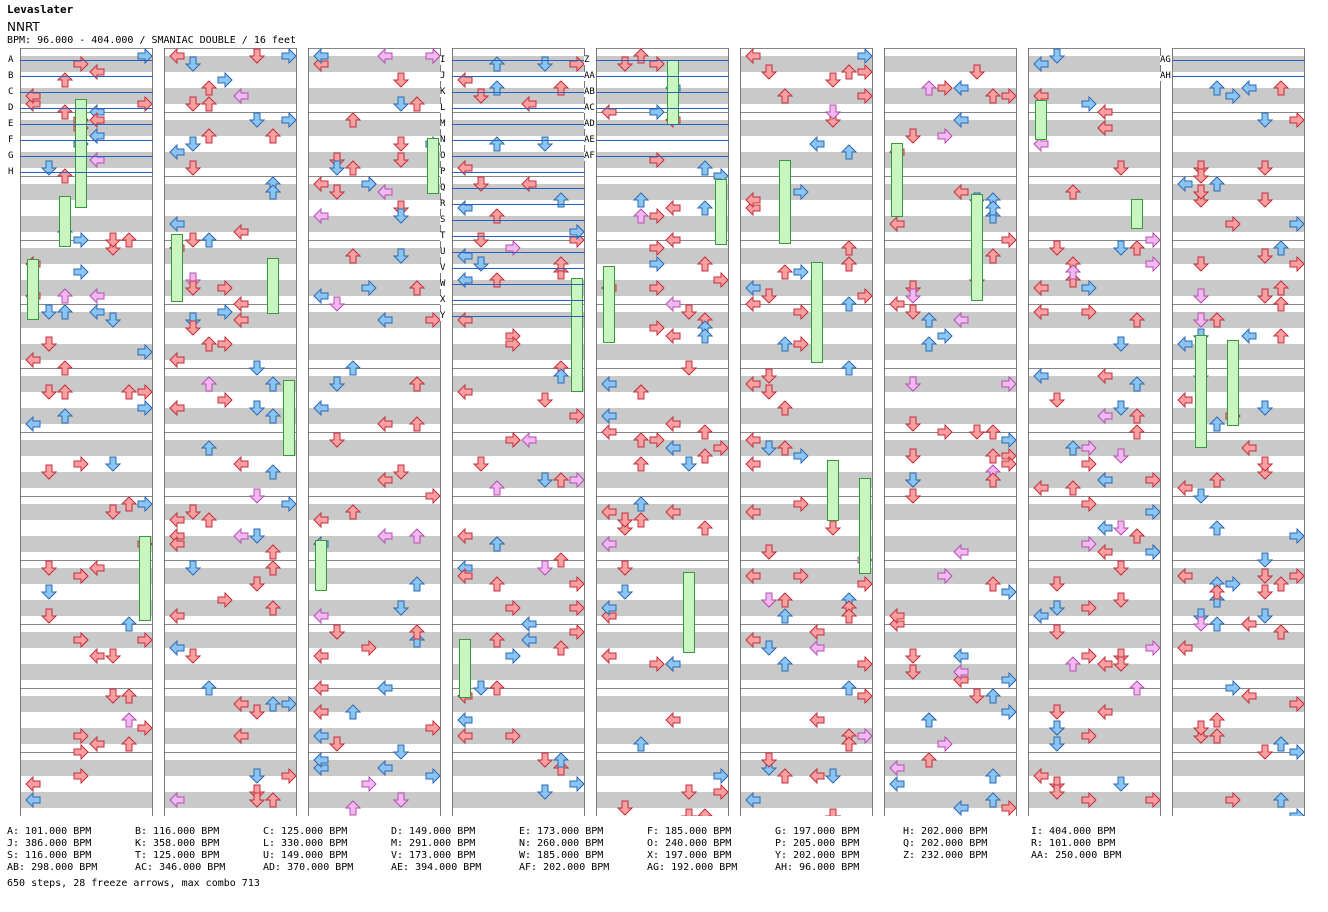  Describe the element at coordinates (443, 172) in the screenshot. I see `bpm-change-marker: P` at that location.